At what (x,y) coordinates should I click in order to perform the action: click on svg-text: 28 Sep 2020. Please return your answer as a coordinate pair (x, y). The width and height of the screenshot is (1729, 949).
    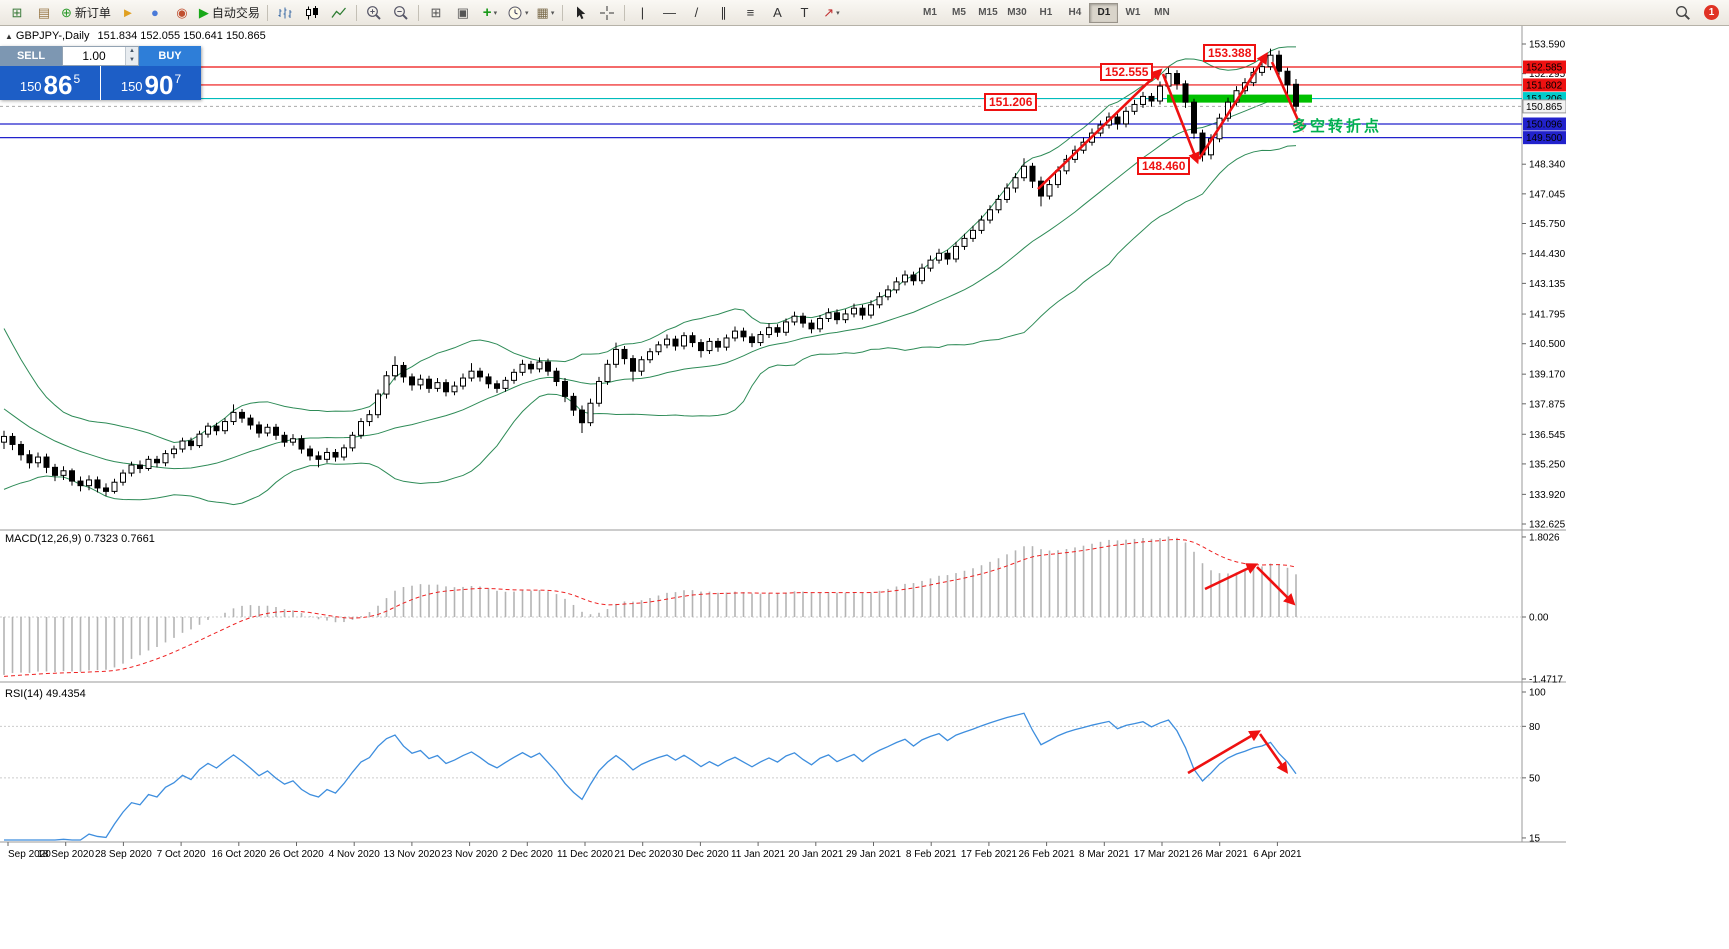
    Looking at the image, I should click on (123, 854).